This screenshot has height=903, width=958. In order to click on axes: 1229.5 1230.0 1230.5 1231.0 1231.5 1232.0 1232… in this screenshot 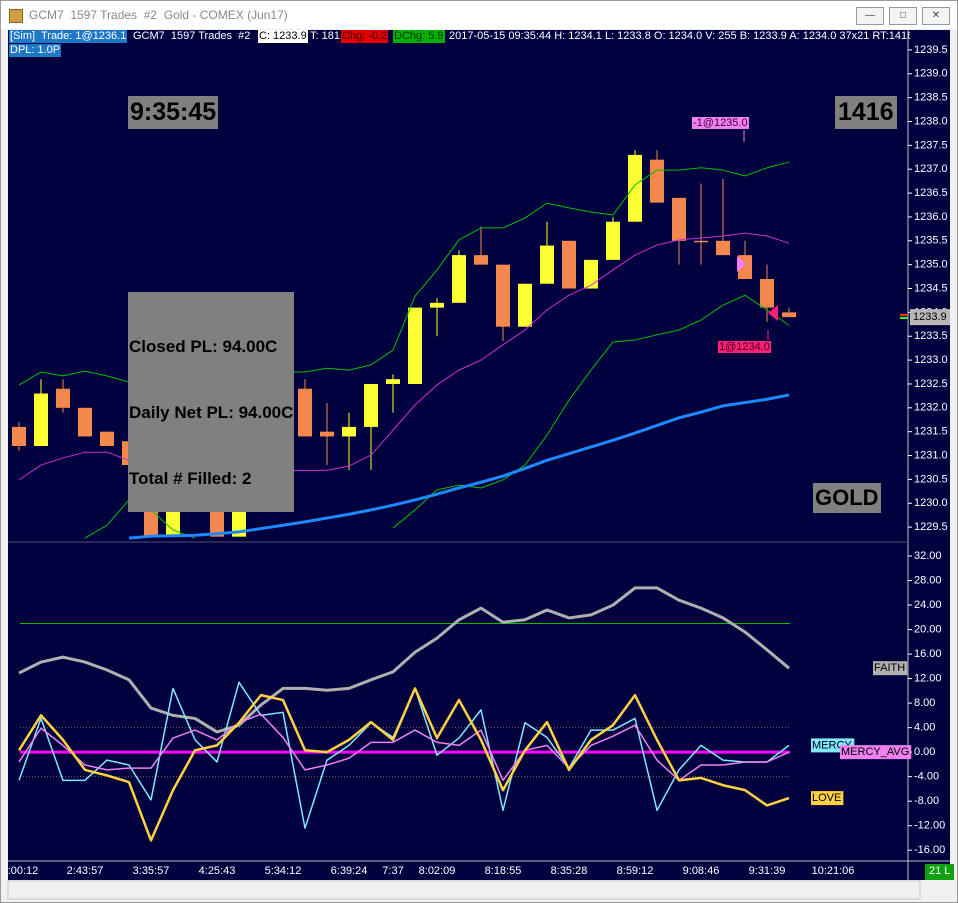, I will do `click(880, 450)`.